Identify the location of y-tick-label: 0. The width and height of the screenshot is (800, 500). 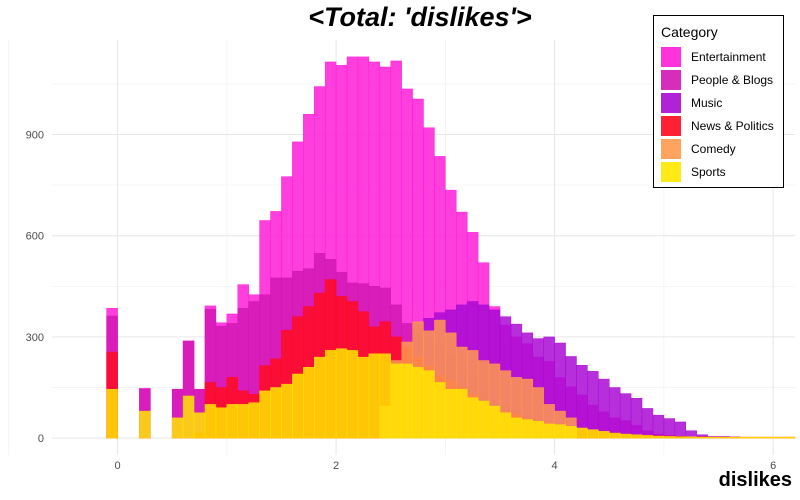
(41, 439).